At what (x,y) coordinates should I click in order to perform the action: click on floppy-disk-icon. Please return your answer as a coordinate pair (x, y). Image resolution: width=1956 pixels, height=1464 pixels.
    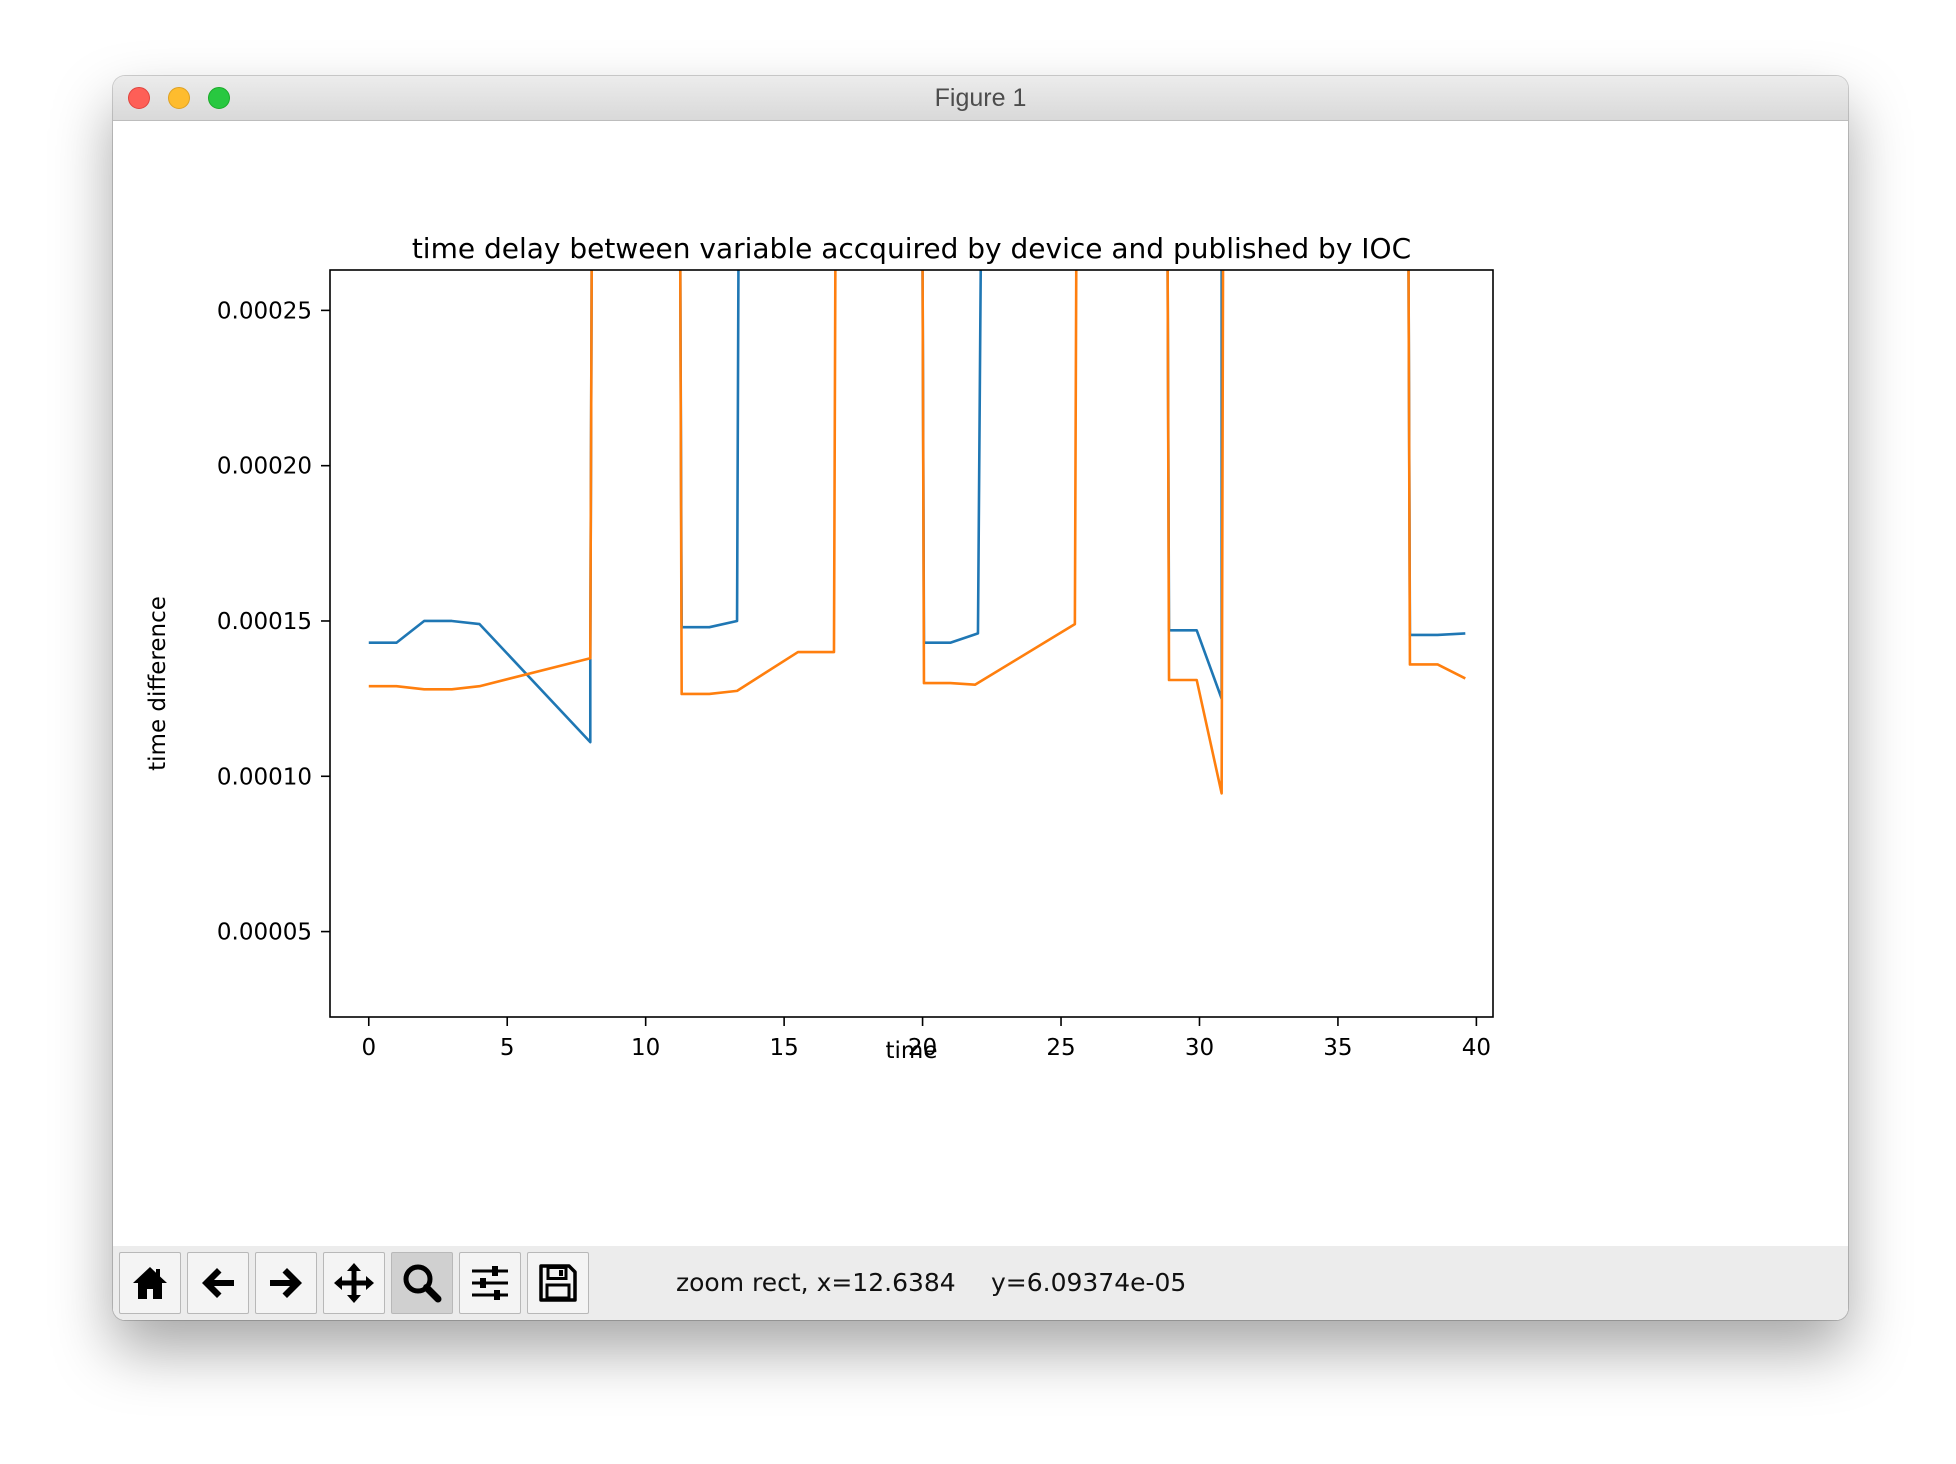
    Looking at the image, I should click on (558, 1283).